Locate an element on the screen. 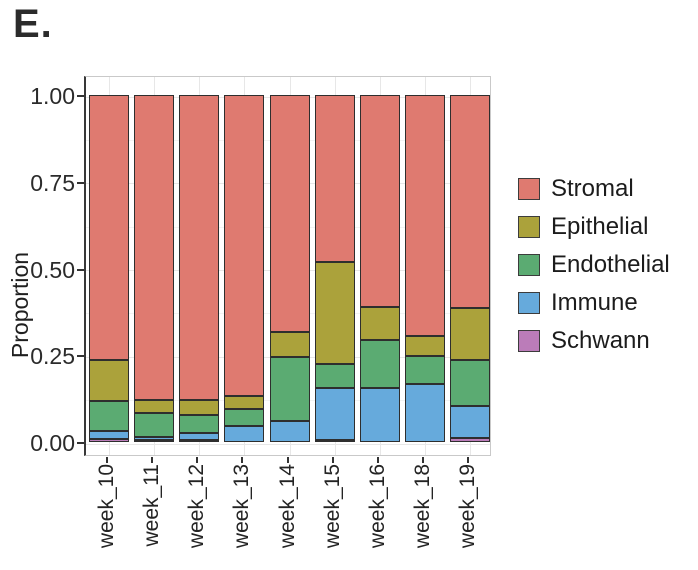 The height and width of the screenshot is (570, 698). legend-item-endothelial: Endothelial is located at coordinates (594, 265).